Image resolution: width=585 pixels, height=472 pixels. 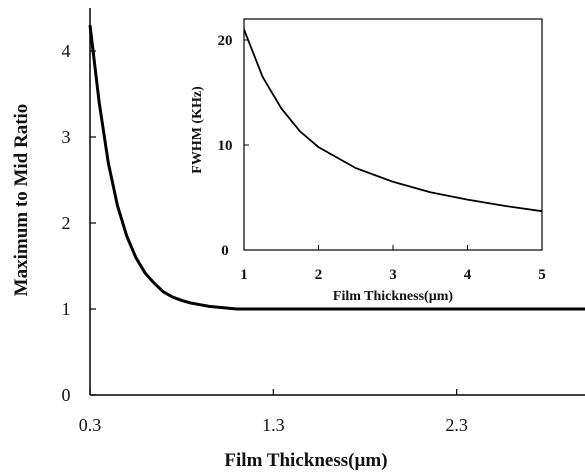 What do you see at coordinates (79, 223) in the screenshot?
I see `main-y-ticks: 0 1 2 3 4` at bounding box center [79, 223].